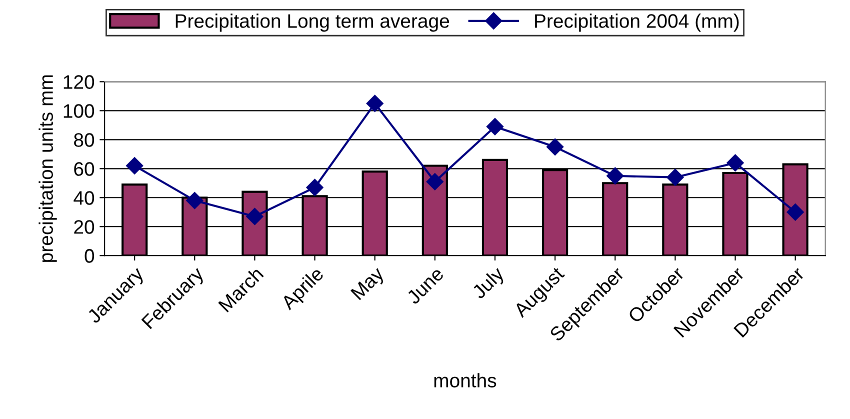  I want to click on x-tick-label: July, so click(489, 283).